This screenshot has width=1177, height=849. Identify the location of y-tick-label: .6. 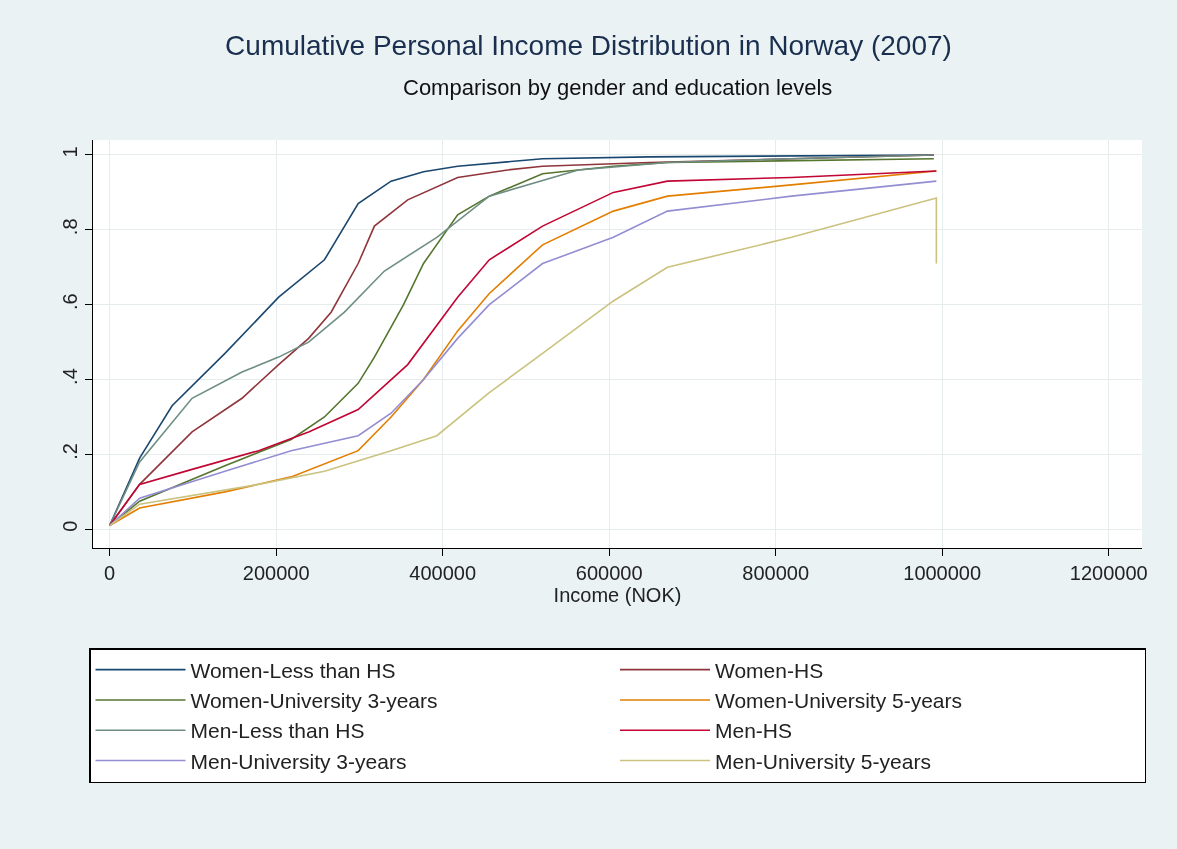
(70, 302).